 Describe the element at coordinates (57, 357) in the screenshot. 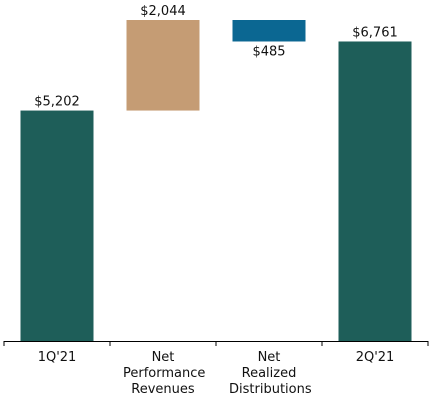

I see `x-tick-label: 1Q'21` at that location.